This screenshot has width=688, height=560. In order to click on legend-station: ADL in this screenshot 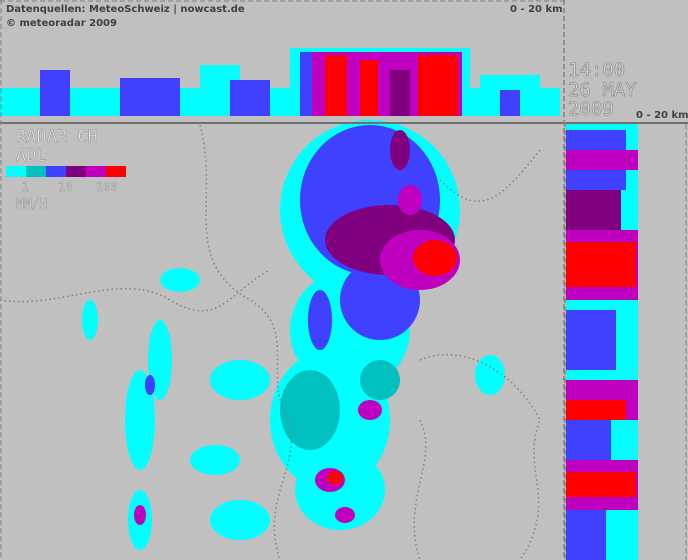, I will do `click(31, 156)`.